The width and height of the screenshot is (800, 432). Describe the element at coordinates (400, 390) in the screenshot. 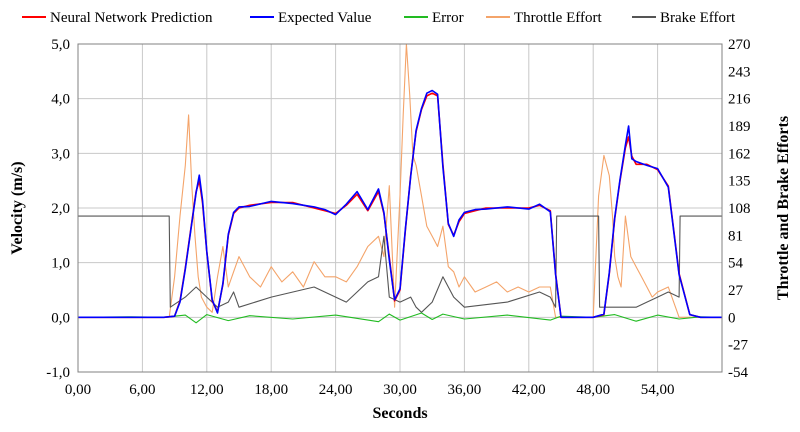

I see `x-tick-label: 30,00` at that location.